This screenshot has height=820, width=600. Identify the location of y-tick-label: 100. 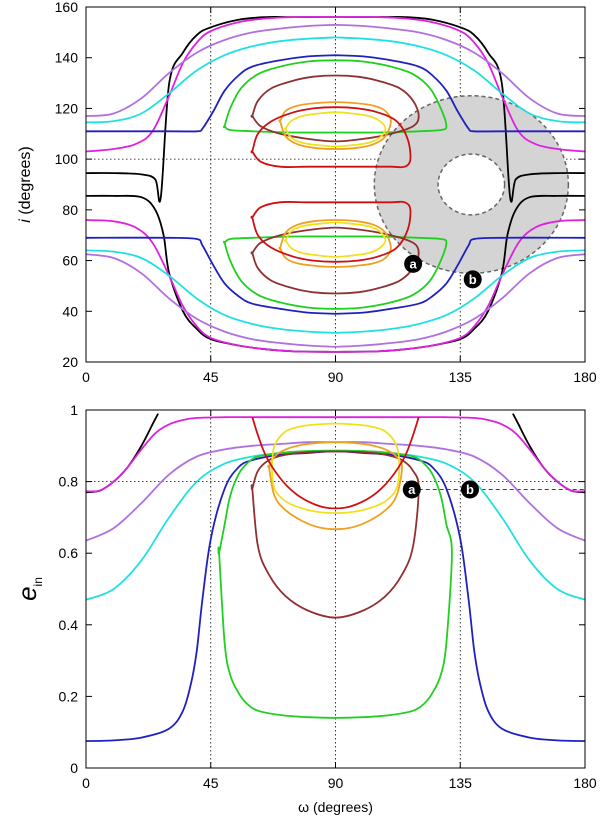
(67, 159).